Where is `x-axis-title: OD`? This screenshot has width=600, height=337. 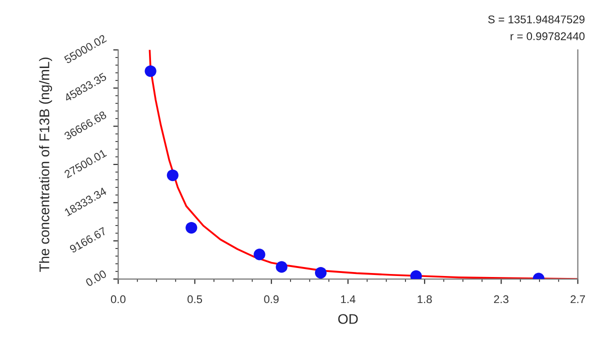 x-axis-title: OD is located at coordinates (348, 319).